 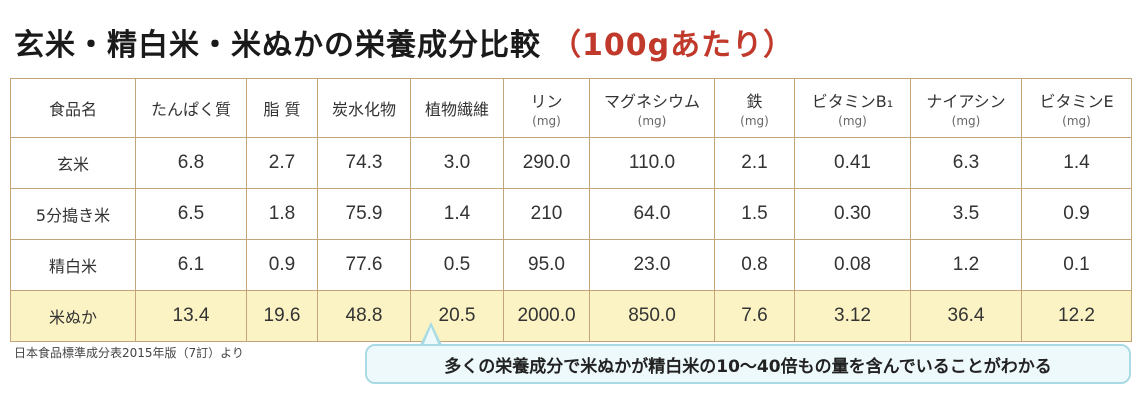 What do you see at coordinates (852, 265) in the screenshot?
I see `table-cell: 0.08` at bounding box center [852, 265].